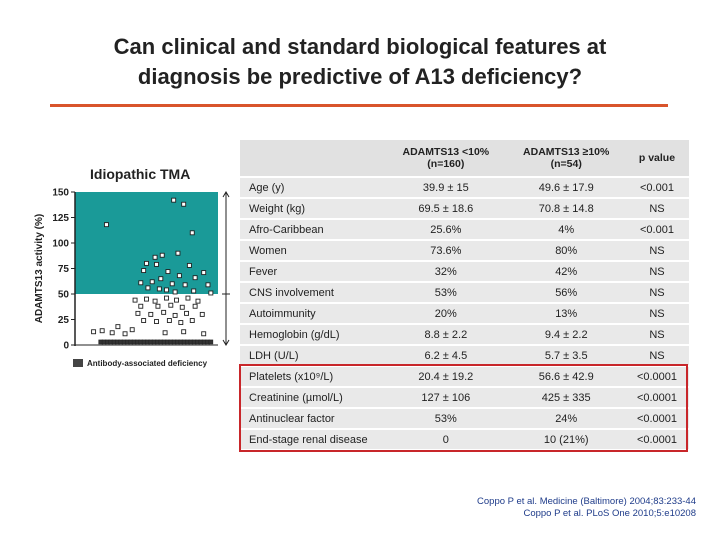  I want to click on high-activity-cell: 5.7 ± 3.5, so click(566, 356).